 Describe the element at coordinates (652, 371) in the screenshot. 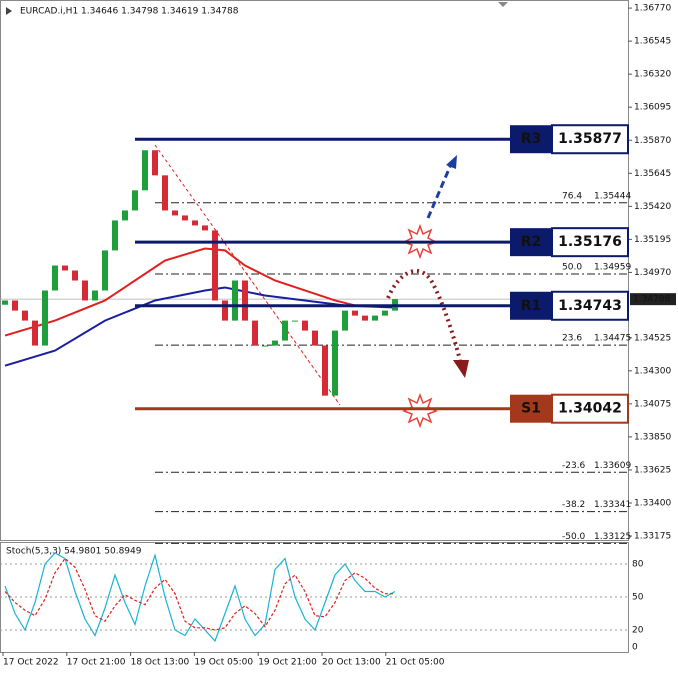

I see `y-tick-label: 1.34300` at that location.